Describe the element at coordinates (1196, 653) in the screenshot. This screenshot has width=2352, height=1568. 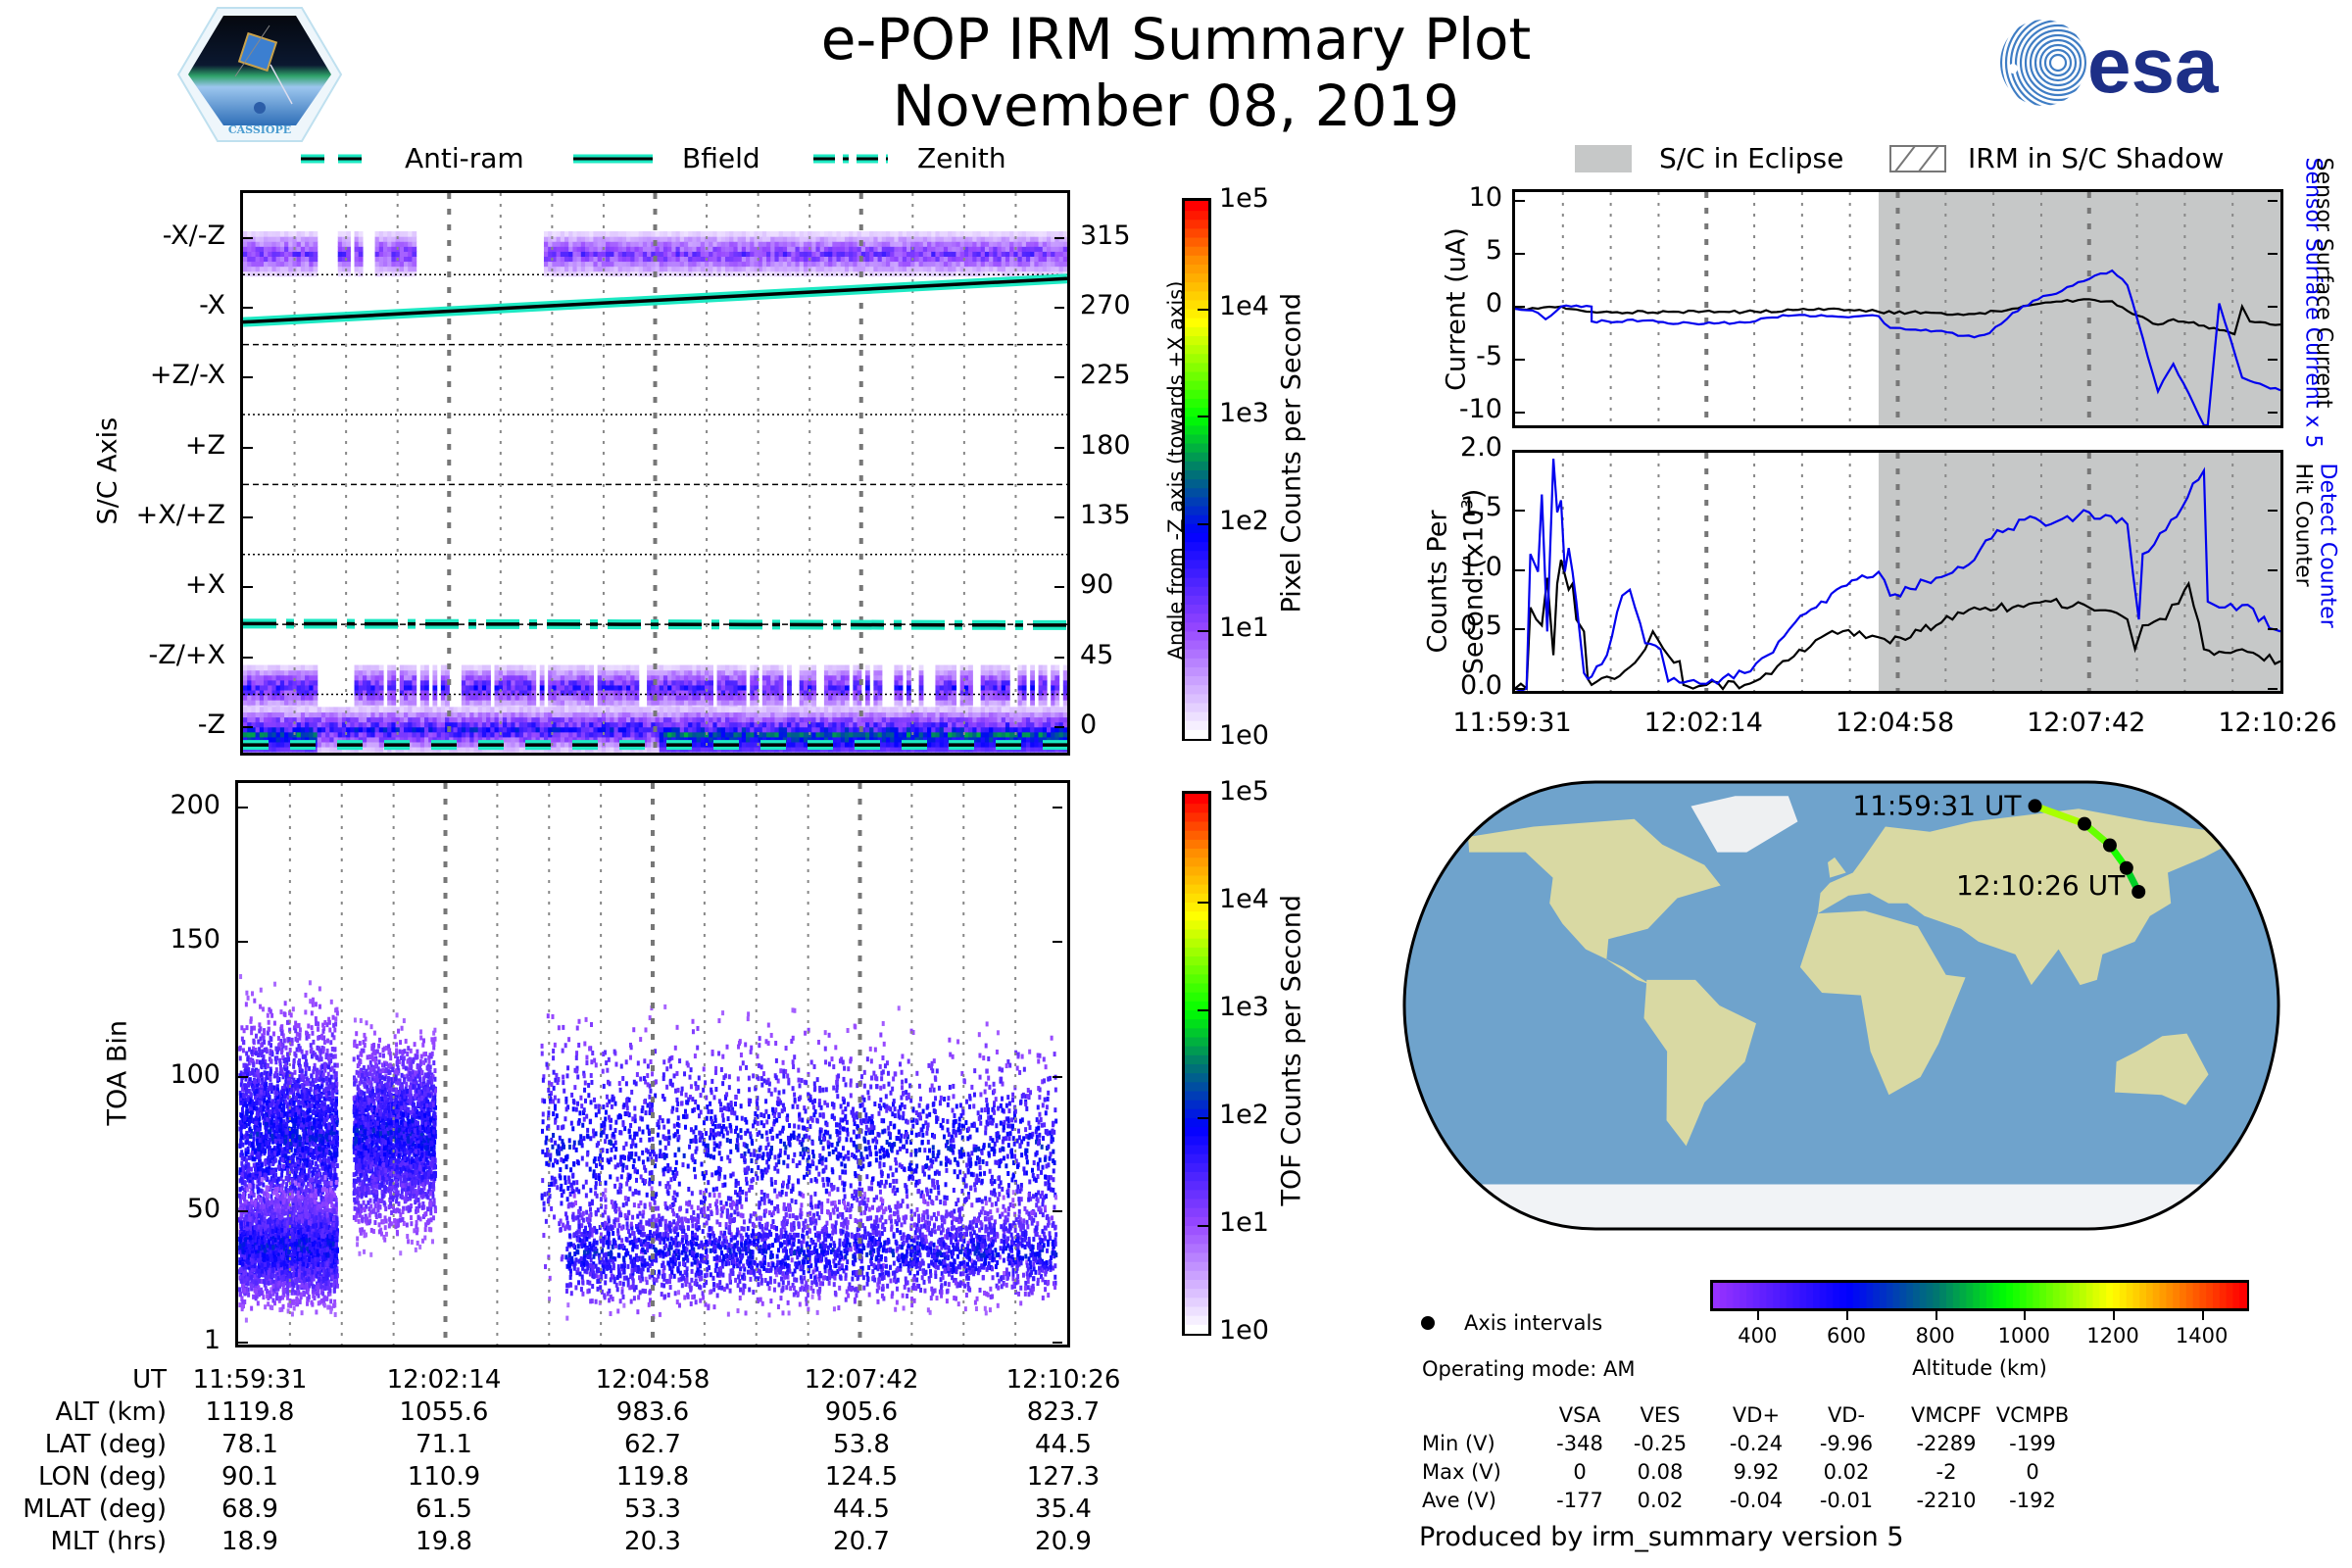
I see `colorbar-segment` at that location.